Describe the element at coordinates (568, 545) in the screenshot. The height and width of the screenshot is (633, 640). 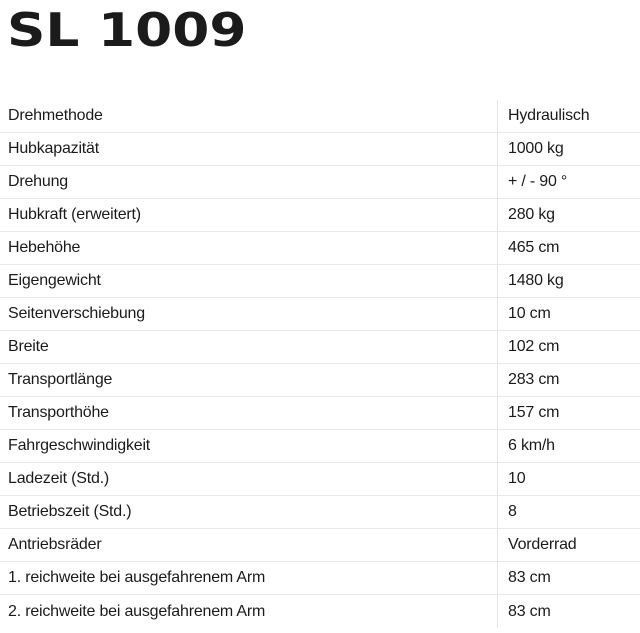
I see `spec-value: Vorderrad` at that location.